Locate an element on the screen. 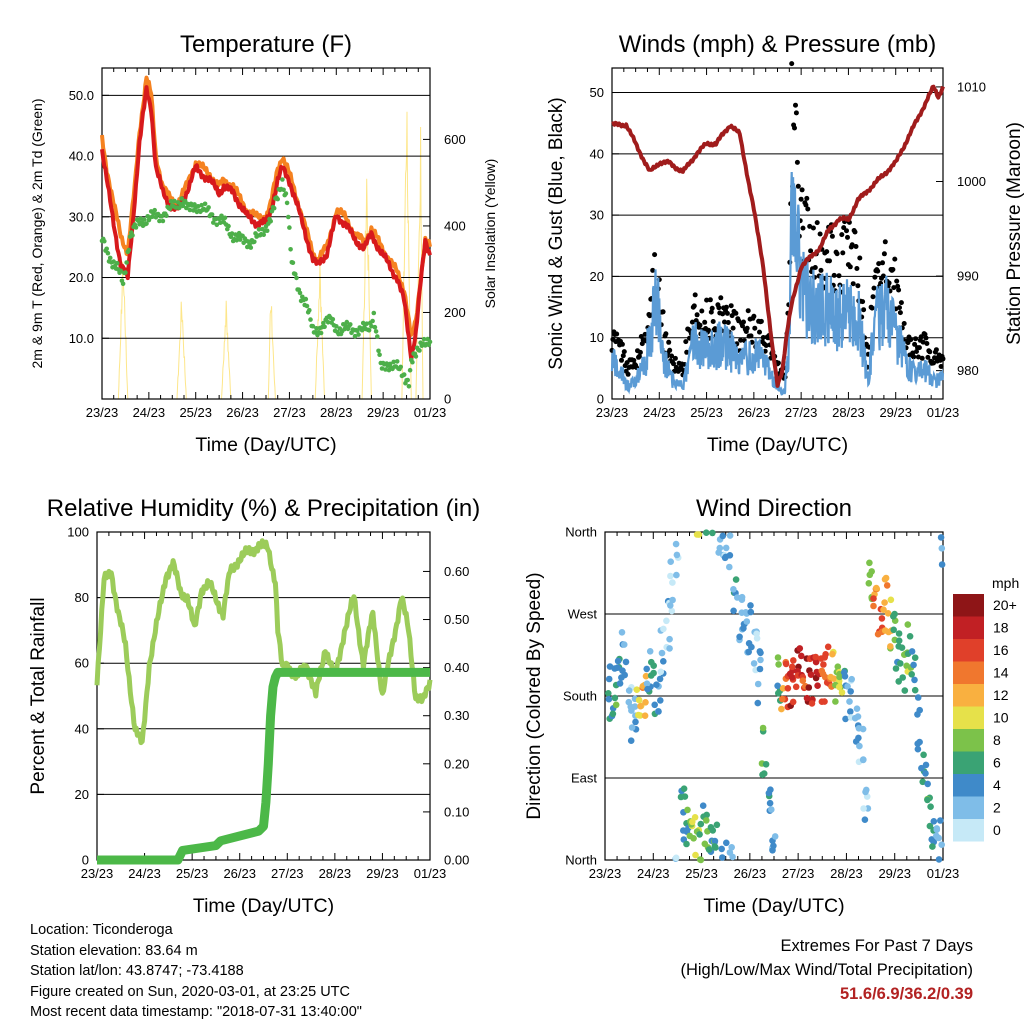 This screenshot has height=1024, width=1024. station-latlon: Station lat/lon: 43.8747; -73.4188 is located at coordinates (137, 971).